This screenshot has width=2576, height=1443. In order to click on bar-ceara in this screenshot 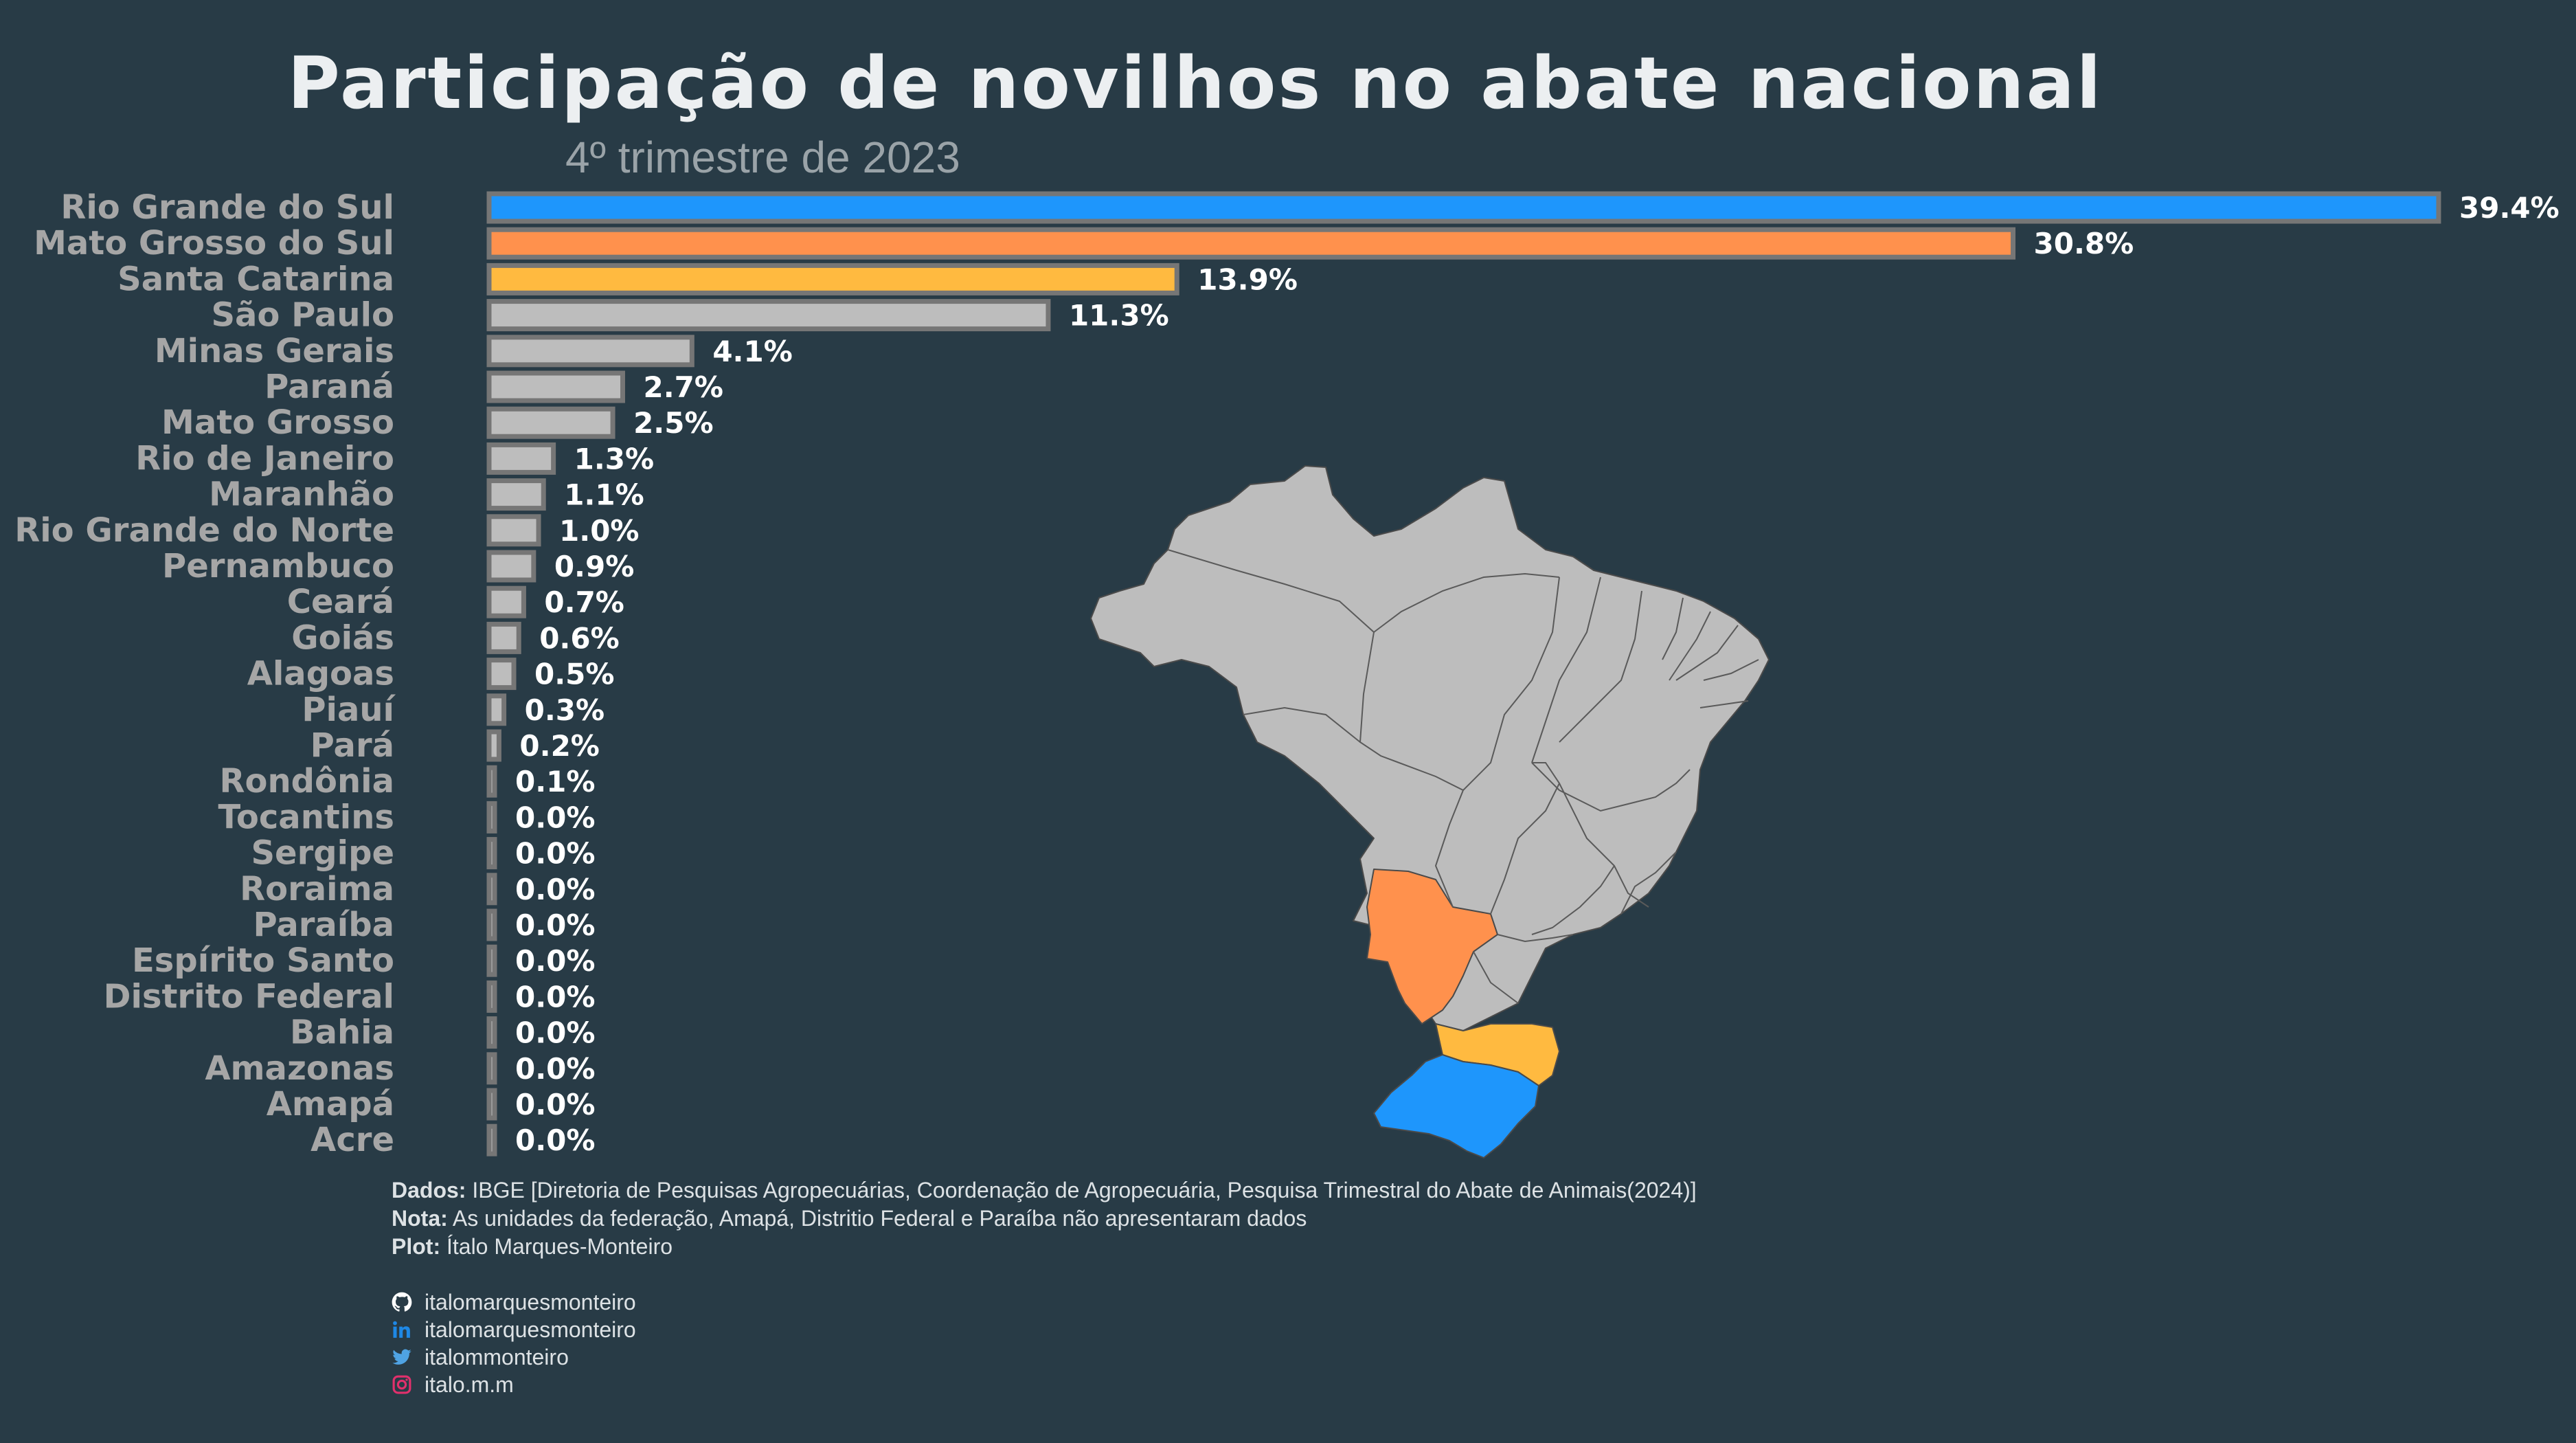, I will do `click(506, 601)`.